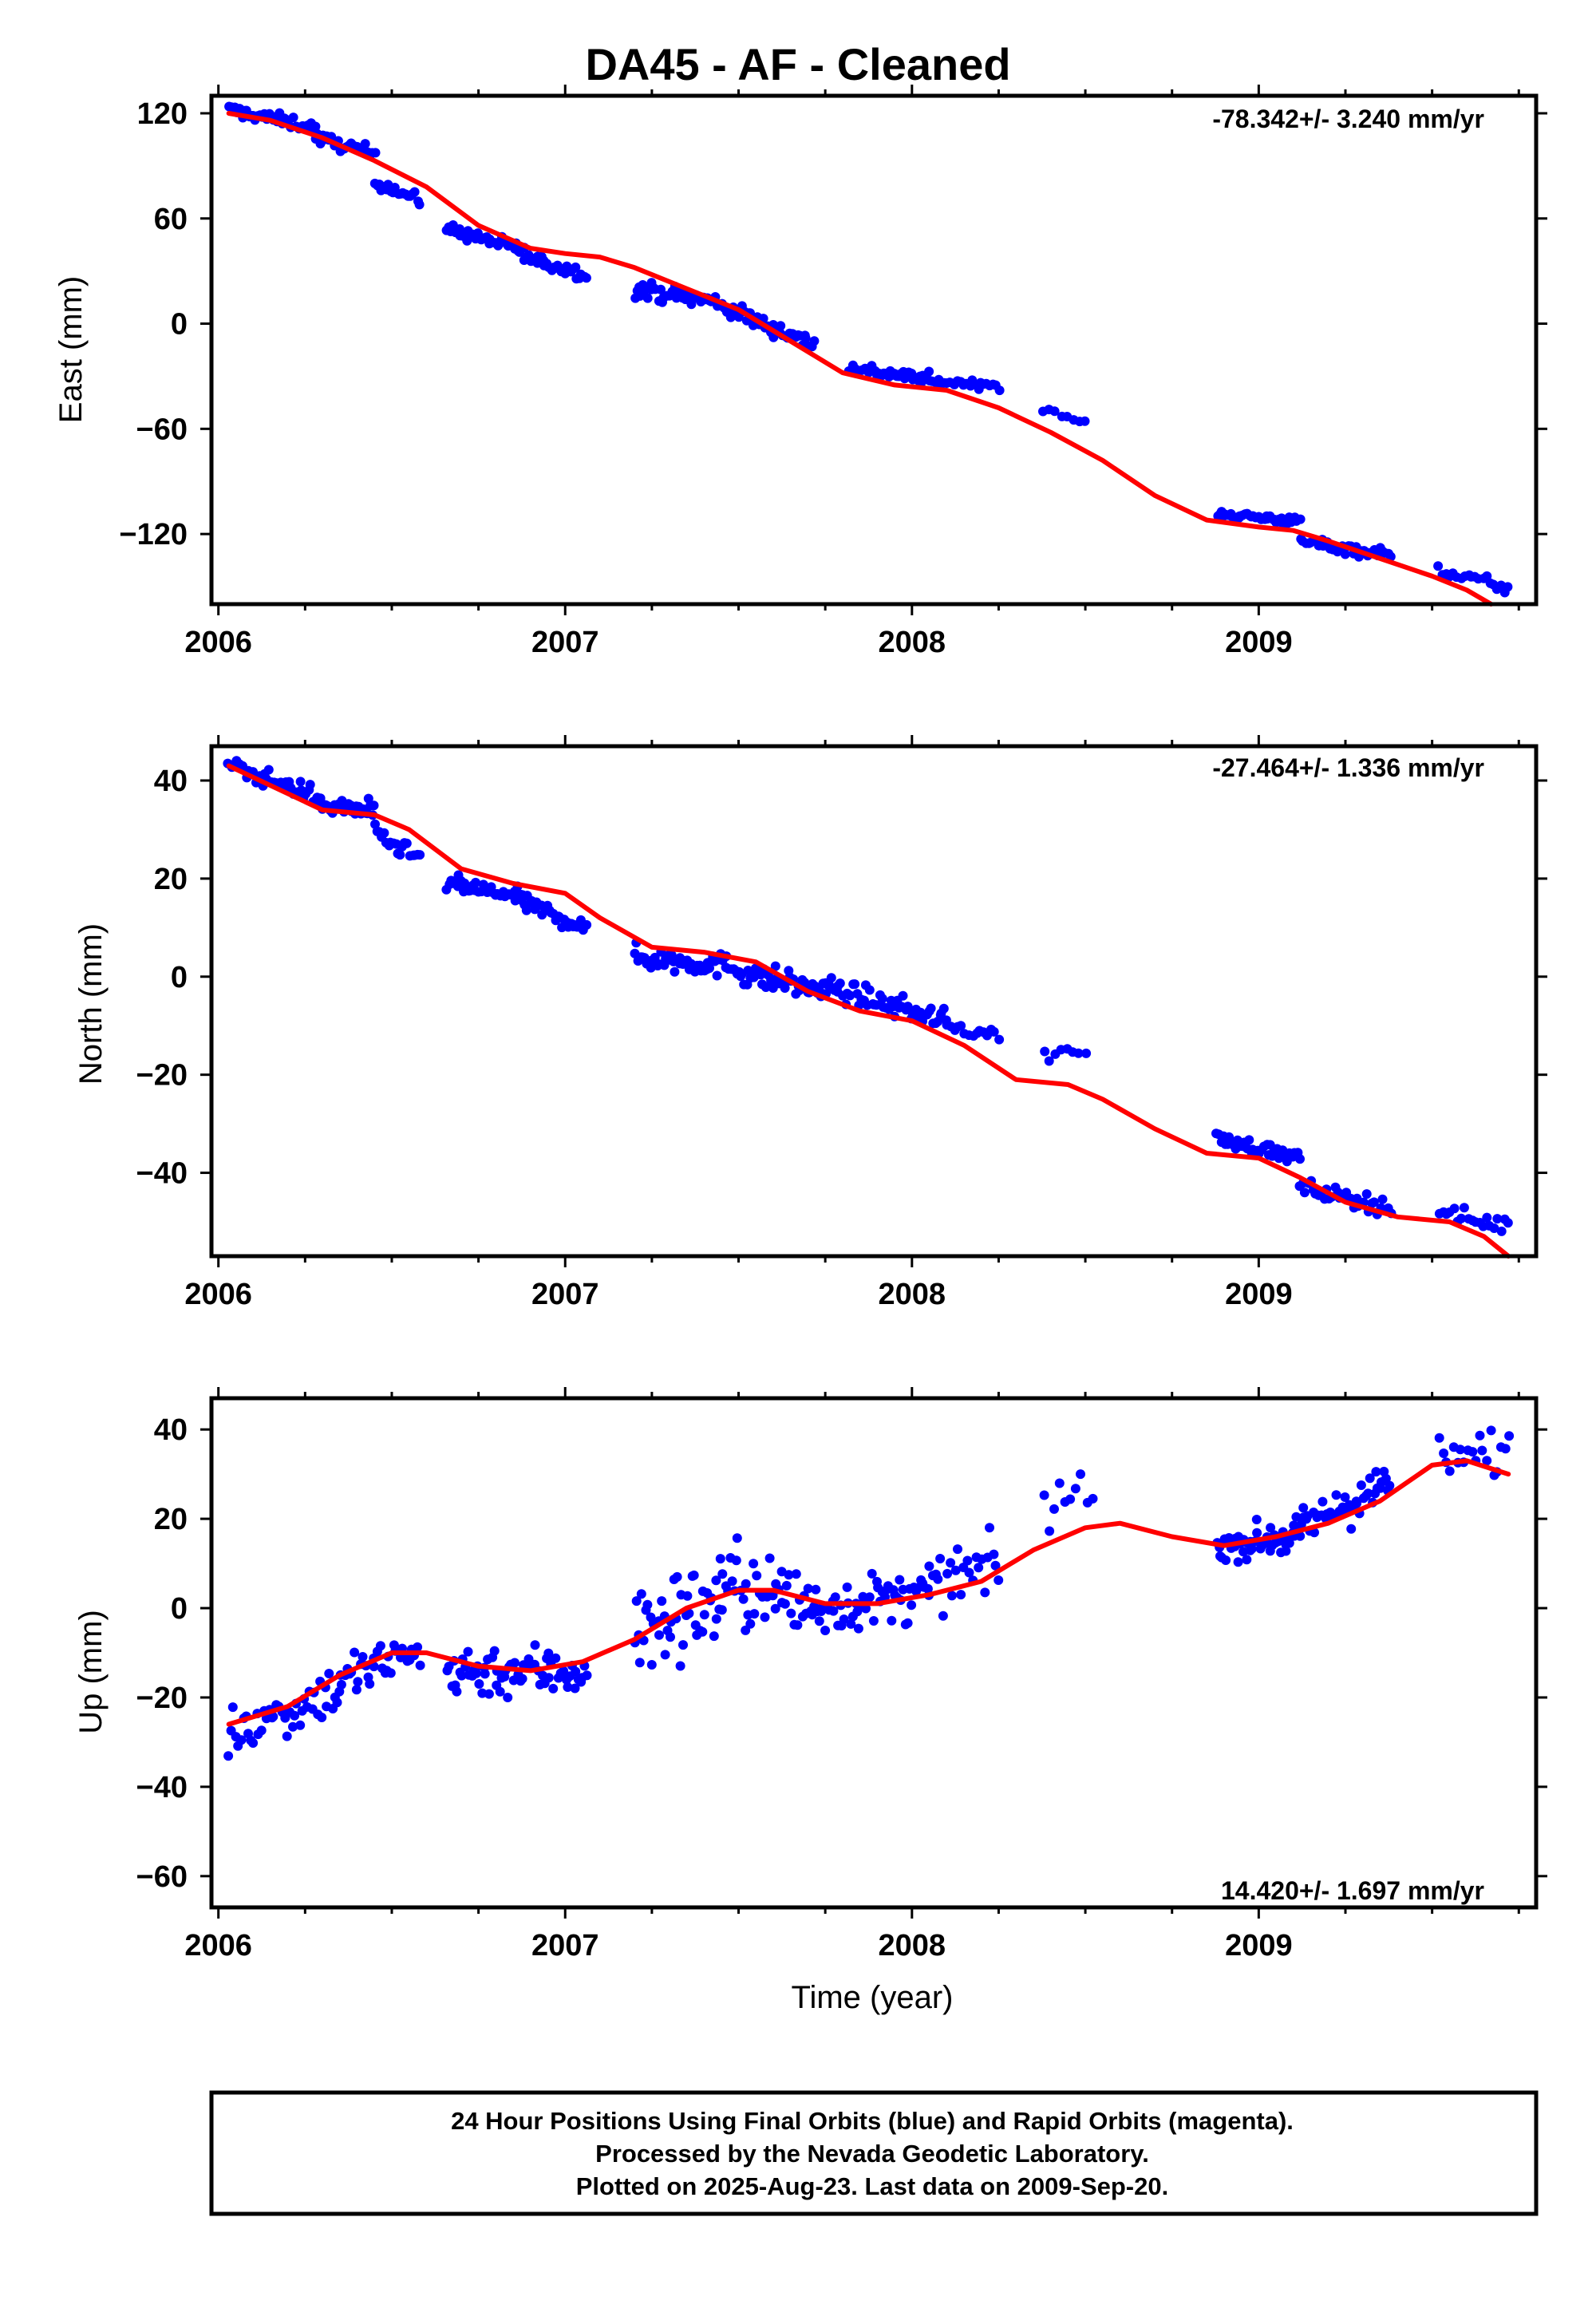  I want to click on rate-label-east: -78.342+/- 3.240 mm/yr, so click(1348, 119).